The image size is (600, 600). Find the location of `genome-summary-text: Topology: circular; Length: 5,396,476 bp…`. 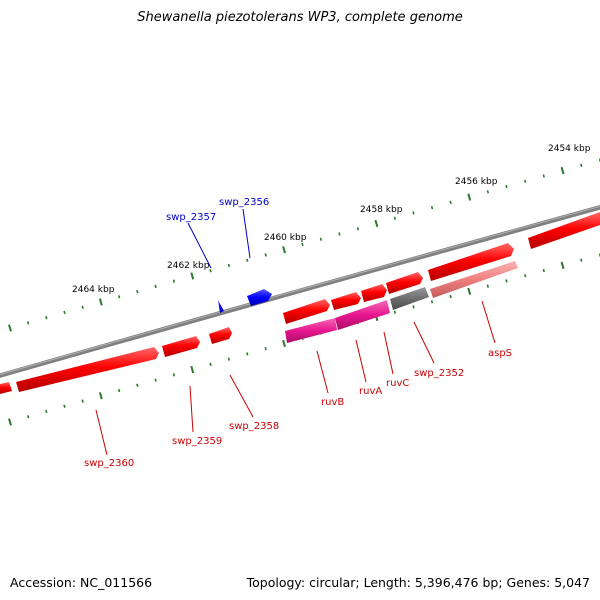

genome-summary-text: Topology: circular; Length: 5,396,476 bp… is located at coordinates (418, 582).